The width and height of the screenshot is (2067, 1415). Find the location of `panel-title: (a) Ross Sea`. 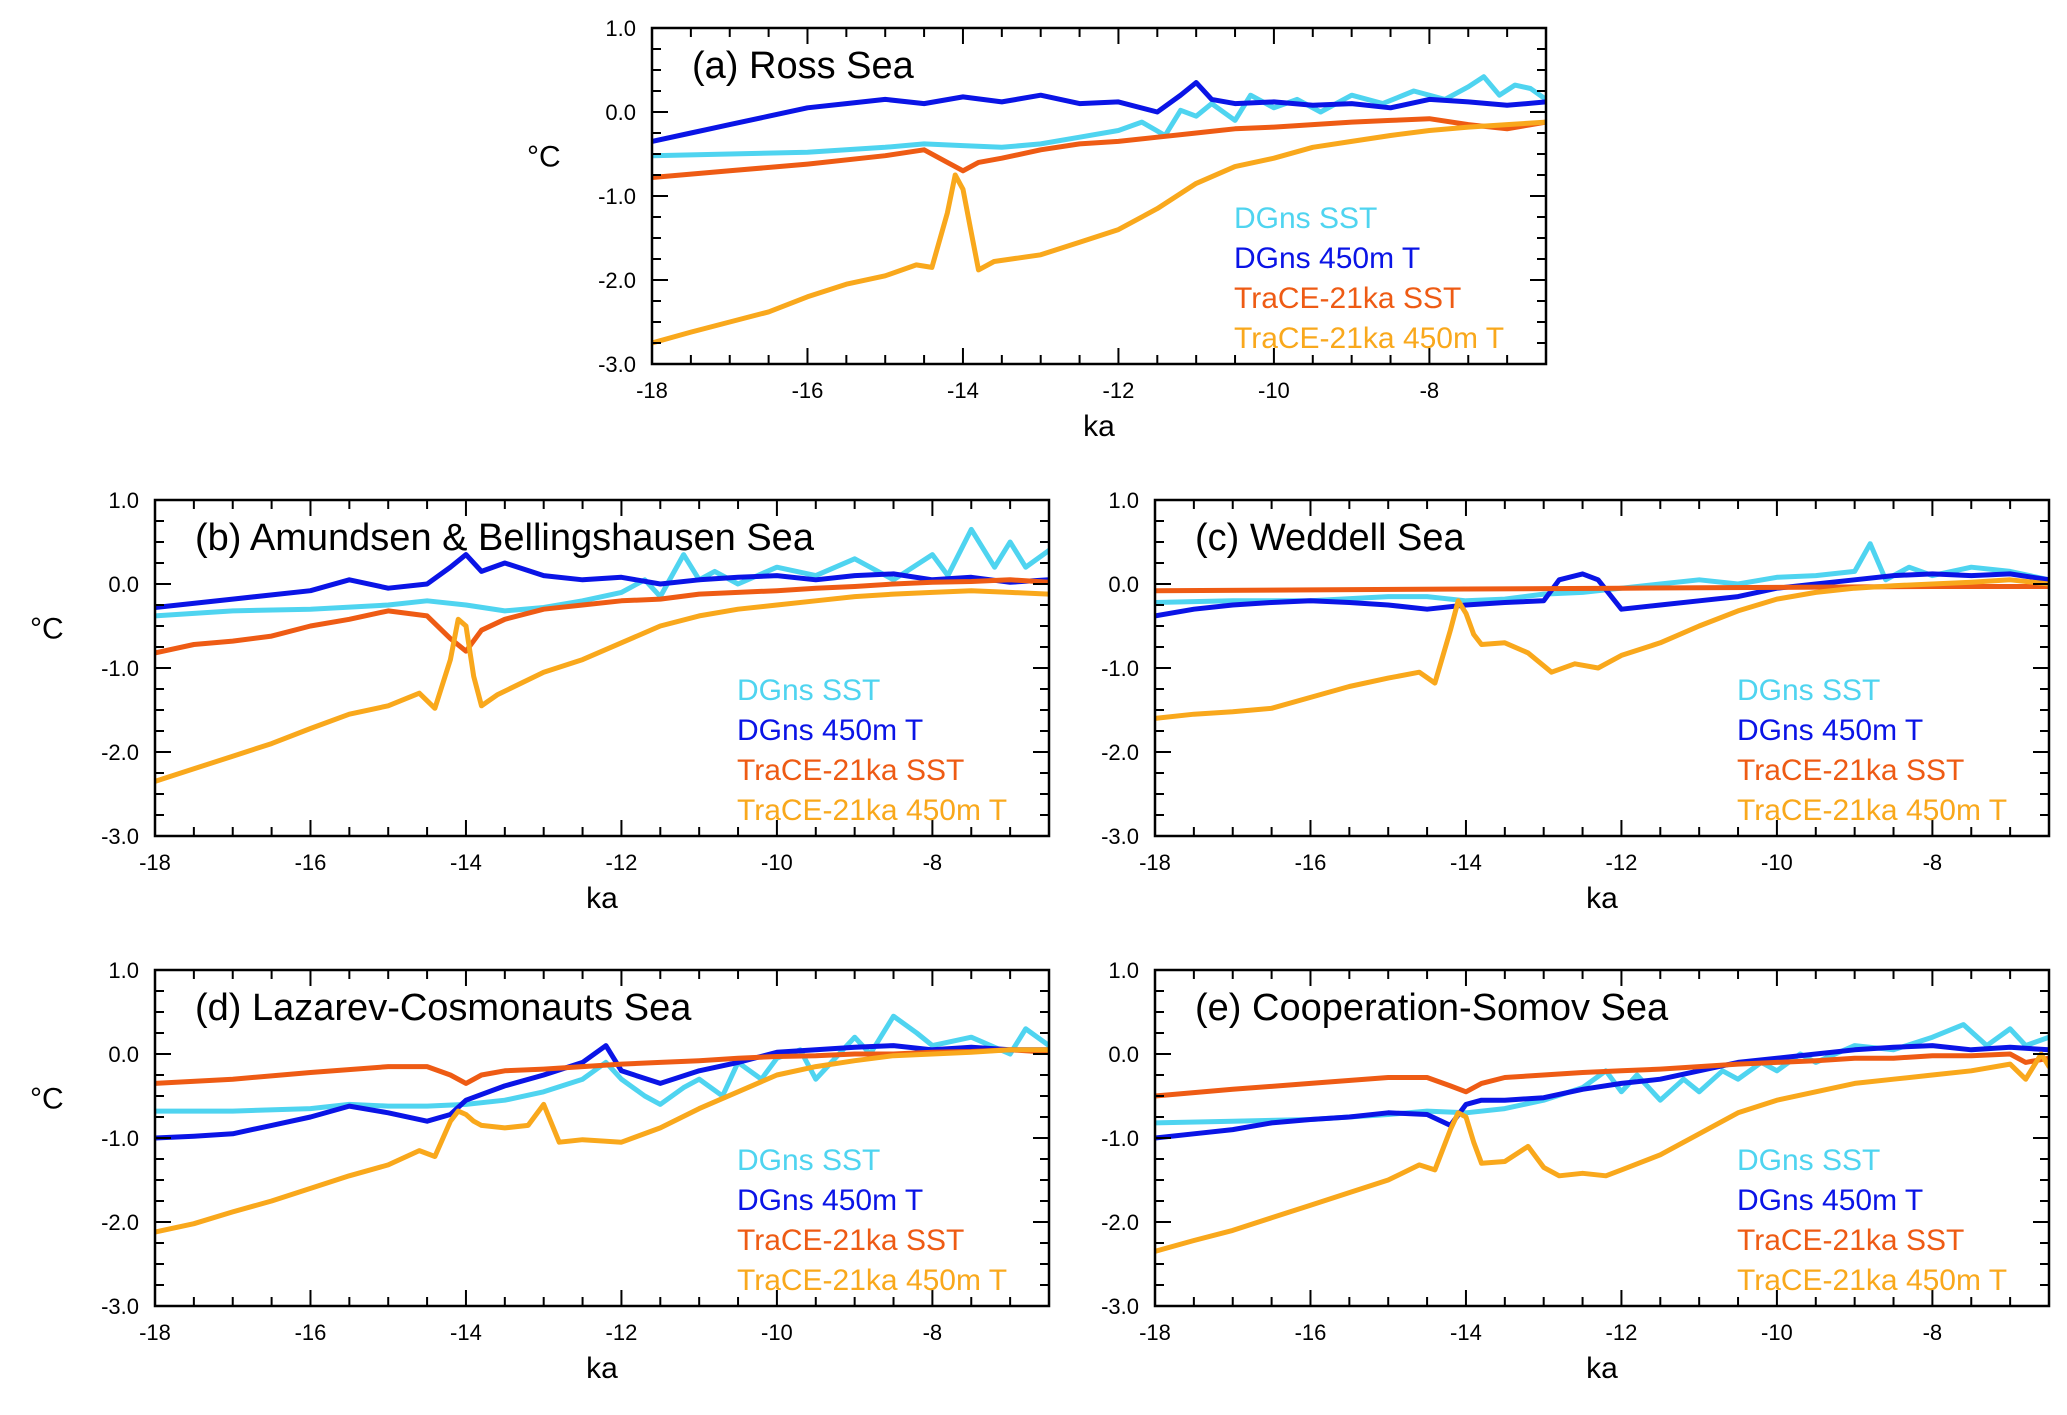

panel-title: (a) Ross Sea is located at coordinates (803, 66).